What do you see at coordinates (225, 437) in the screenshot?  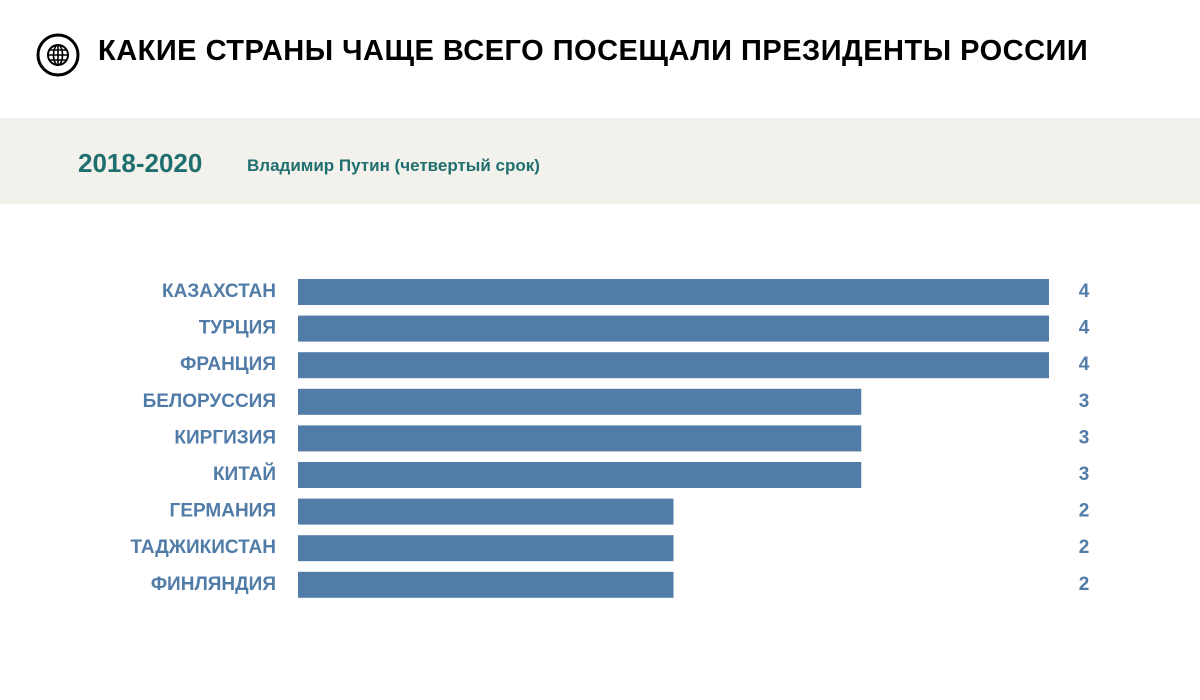 I see `category-label: КИРГИЗИЯ` at bounding box center [225, 437].